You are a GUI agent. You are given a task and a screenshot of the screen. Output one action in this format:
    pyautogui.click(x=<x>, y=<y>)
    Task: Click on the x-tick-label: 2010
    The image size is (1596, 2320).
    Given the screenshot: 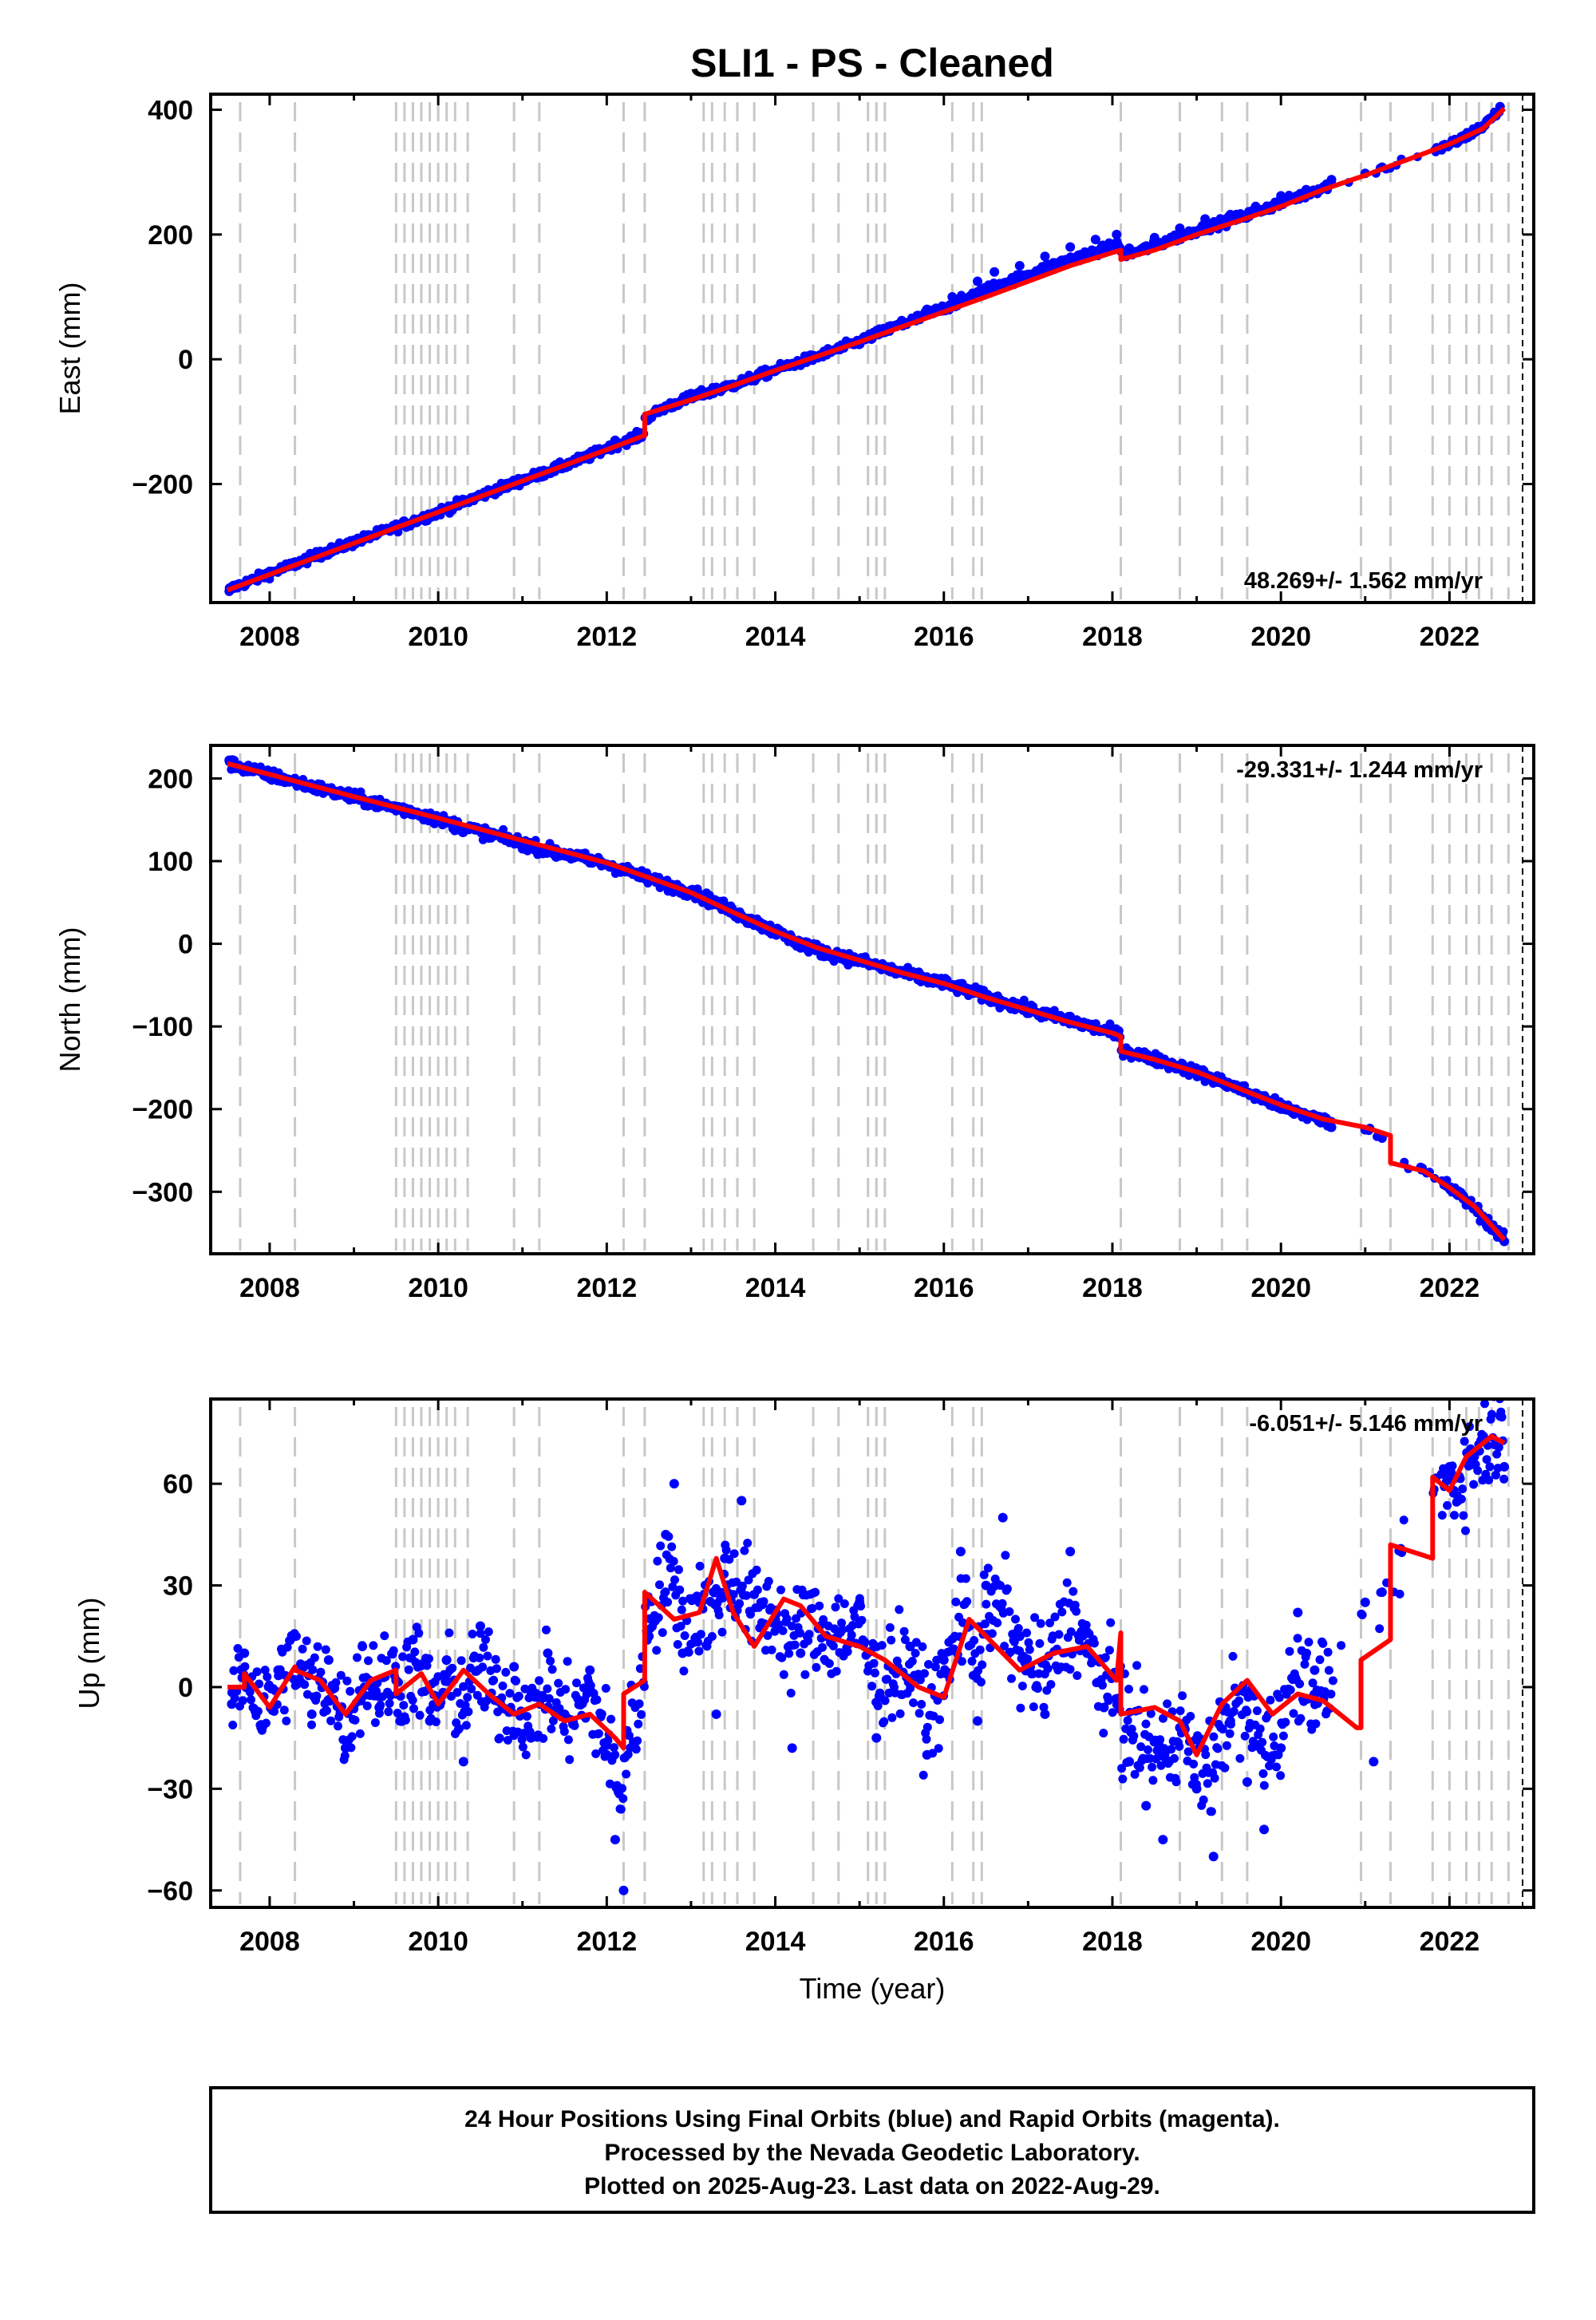 What is the action you would take?
    pyautogui.click(x=438, y=637)
    